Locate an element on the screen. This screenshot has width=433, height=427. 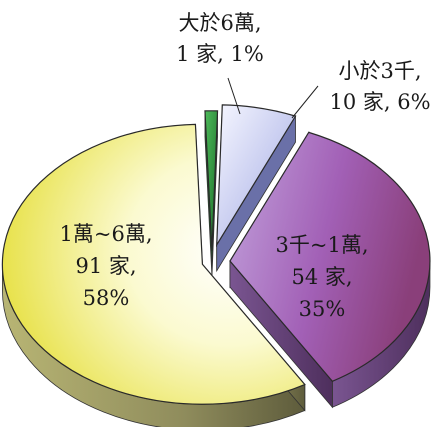
slice-3k-10k-label-line: 54 家, is located at coordinates (321, 277).